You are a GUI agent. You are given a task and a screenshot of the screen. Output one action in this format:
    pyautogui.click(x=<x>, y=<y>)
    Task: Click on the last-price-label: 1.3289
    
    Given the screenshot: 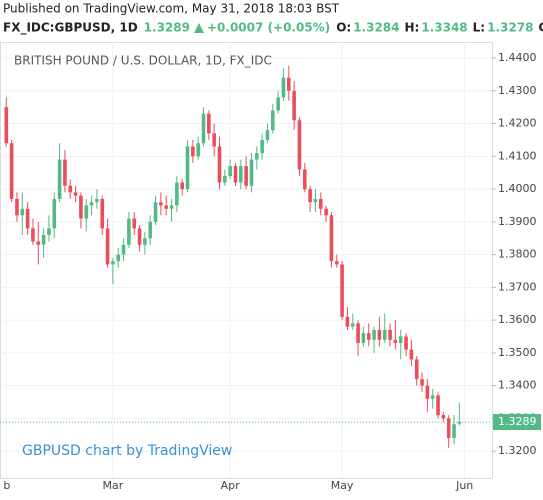 What is the action you would take?
    pyautogui.click(x=517, y=421)
    